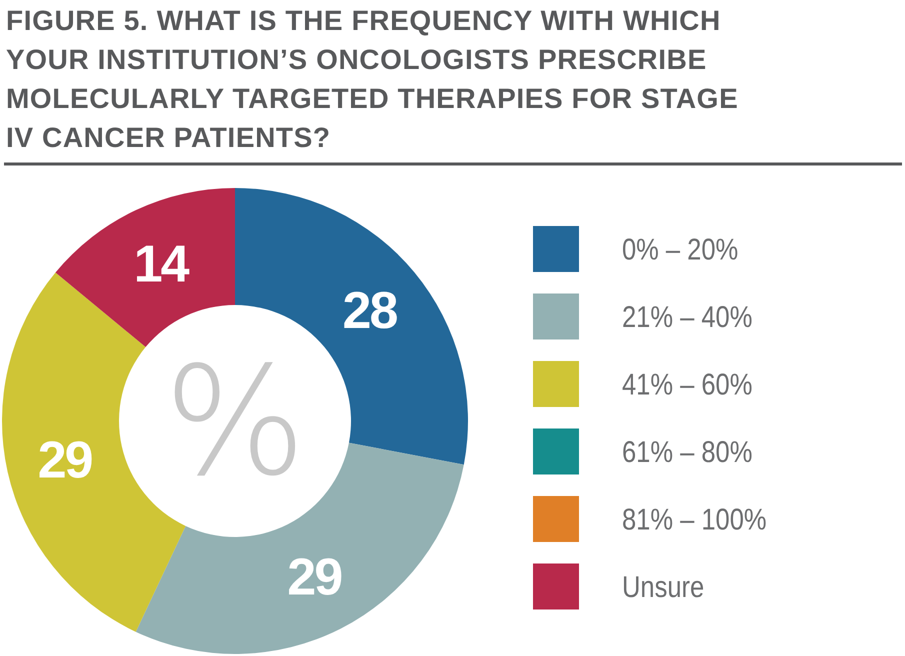 Image resolution: width=905 pixels, height=656 pixels. What do you see at coordinates (687, 317) in the screenshot?
I see `legend-label: 21% – 40%` at bounding box center [687, 317].